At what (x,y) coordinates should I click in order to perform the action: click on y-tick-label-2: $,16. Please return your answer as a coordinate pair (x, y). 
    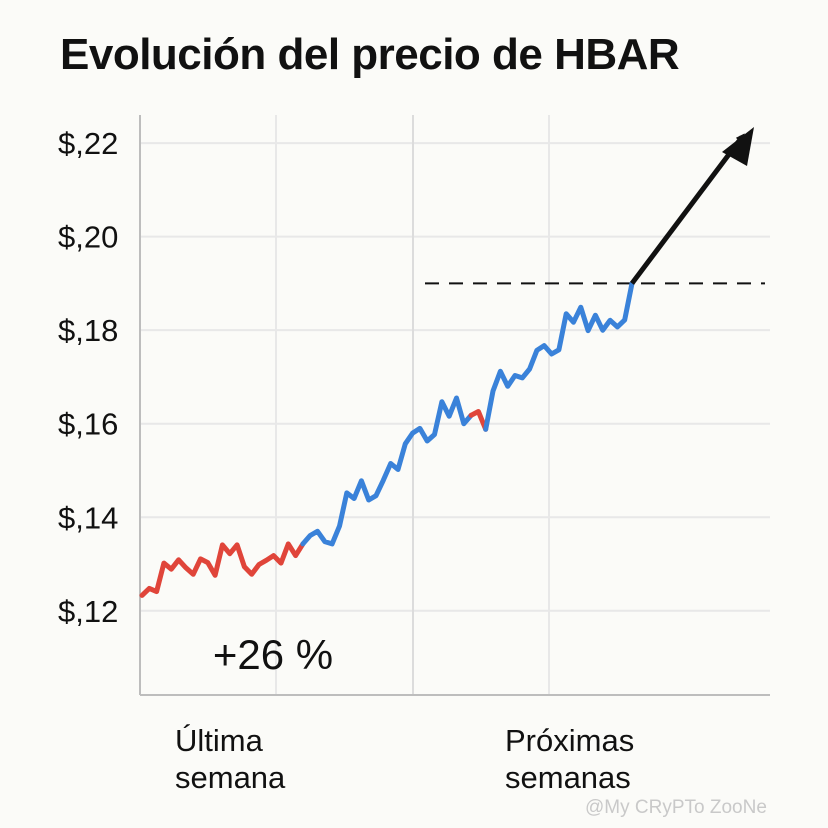
    Looking at the image, I should click on (88, 424).